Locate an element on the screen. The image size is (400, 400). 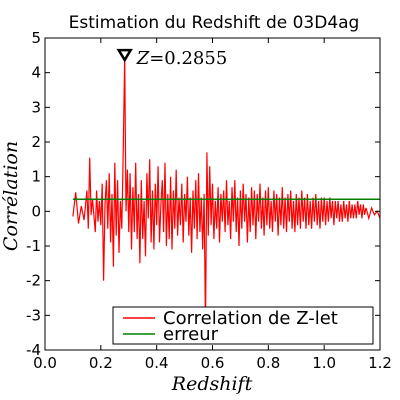
x-axis-label: Redshift is located at coordinates (212, 384).